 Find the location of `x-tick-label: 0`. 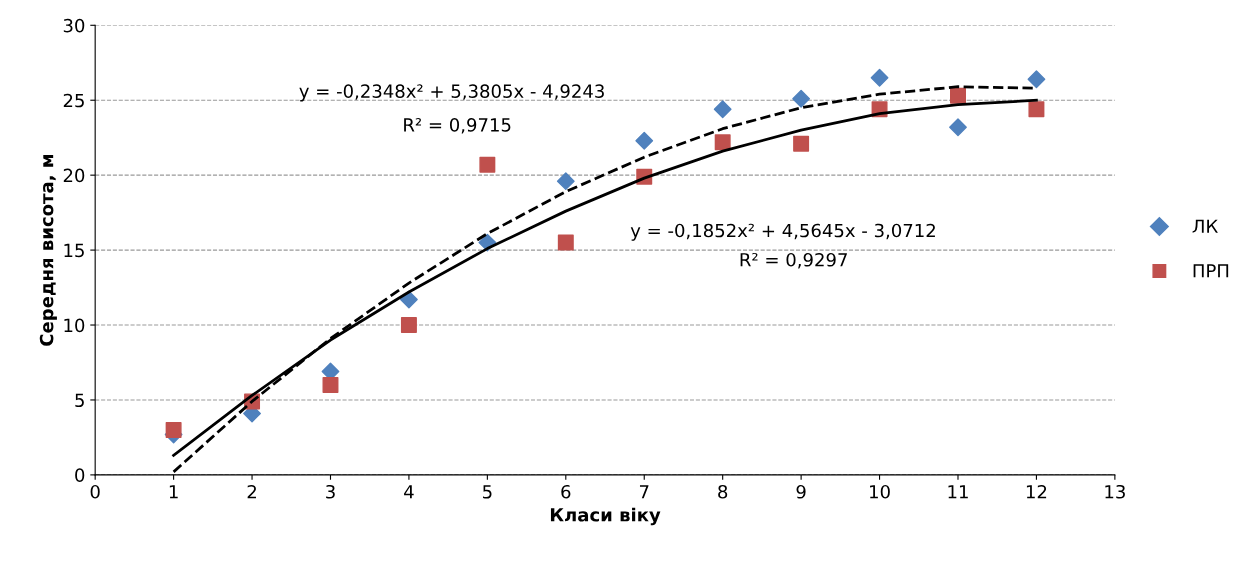

x-tick-label: 0 is located at coordinates (95, 491).